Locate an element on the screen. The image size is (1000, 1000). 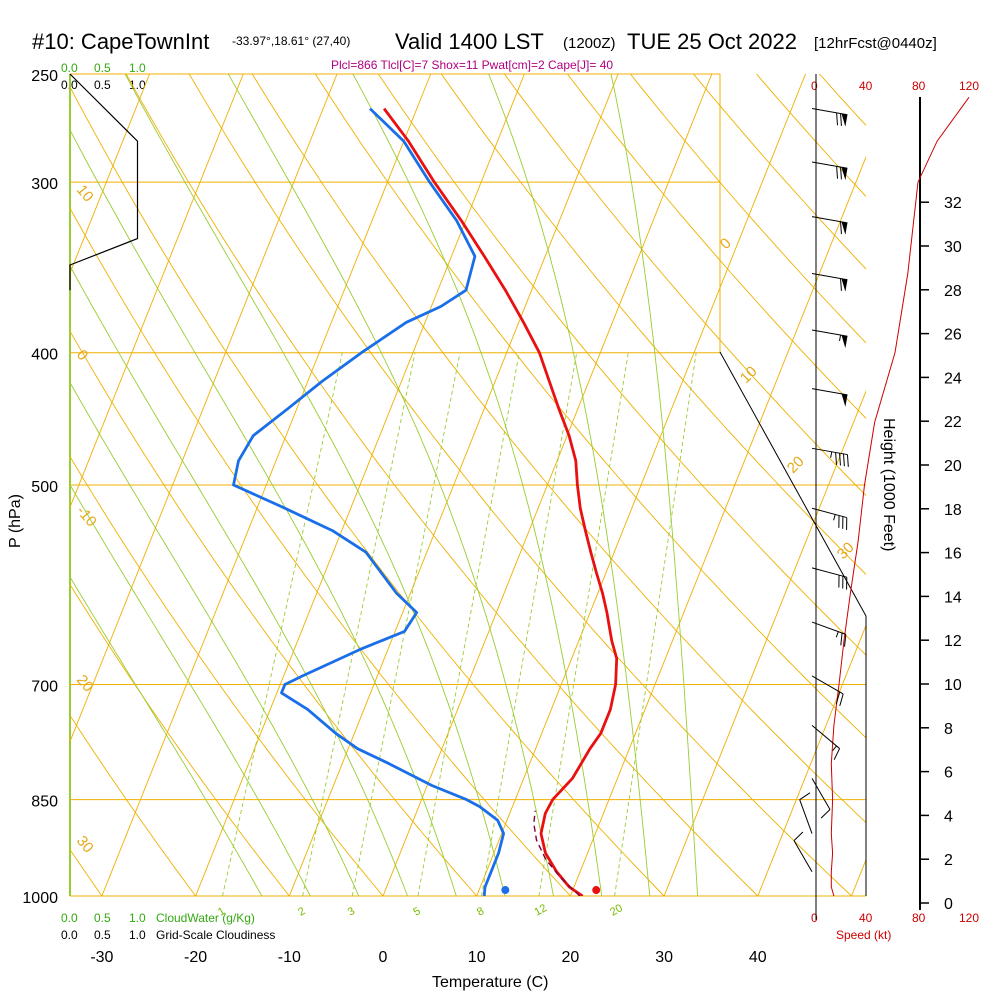
speed-tick-bottom-2: 80 is located at coordinates (919, 918).